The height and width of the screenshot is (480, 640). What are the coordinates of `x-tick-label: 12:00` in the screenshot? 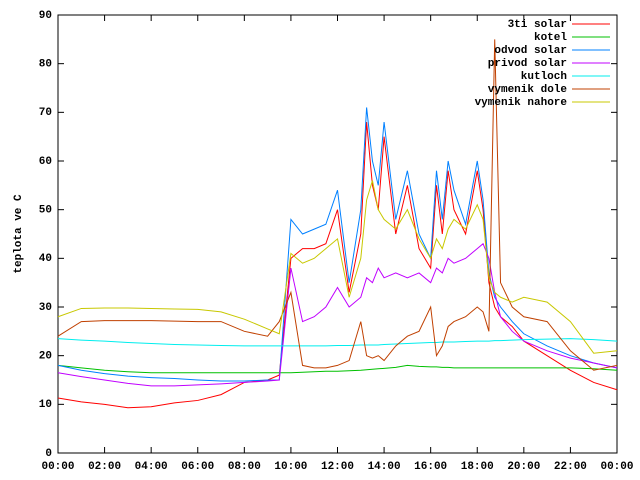 It's located at (337, 467).